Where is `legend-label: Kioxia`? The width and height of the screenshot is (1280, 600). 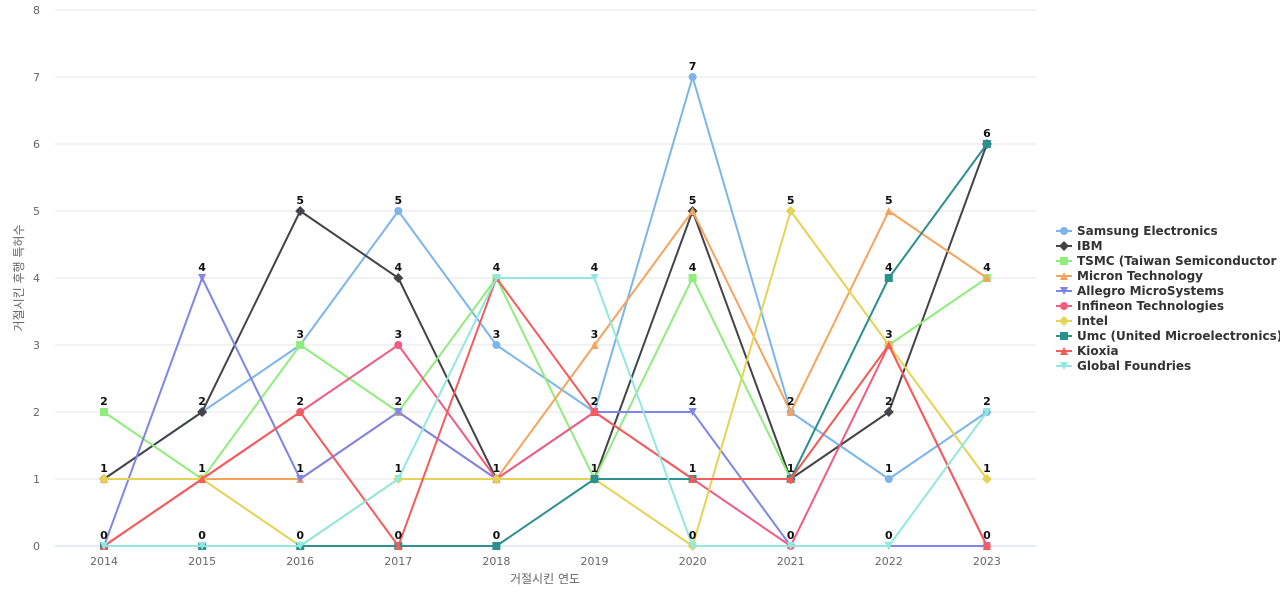 legend-label: Kioxia is located at coordinates (1098, 351).